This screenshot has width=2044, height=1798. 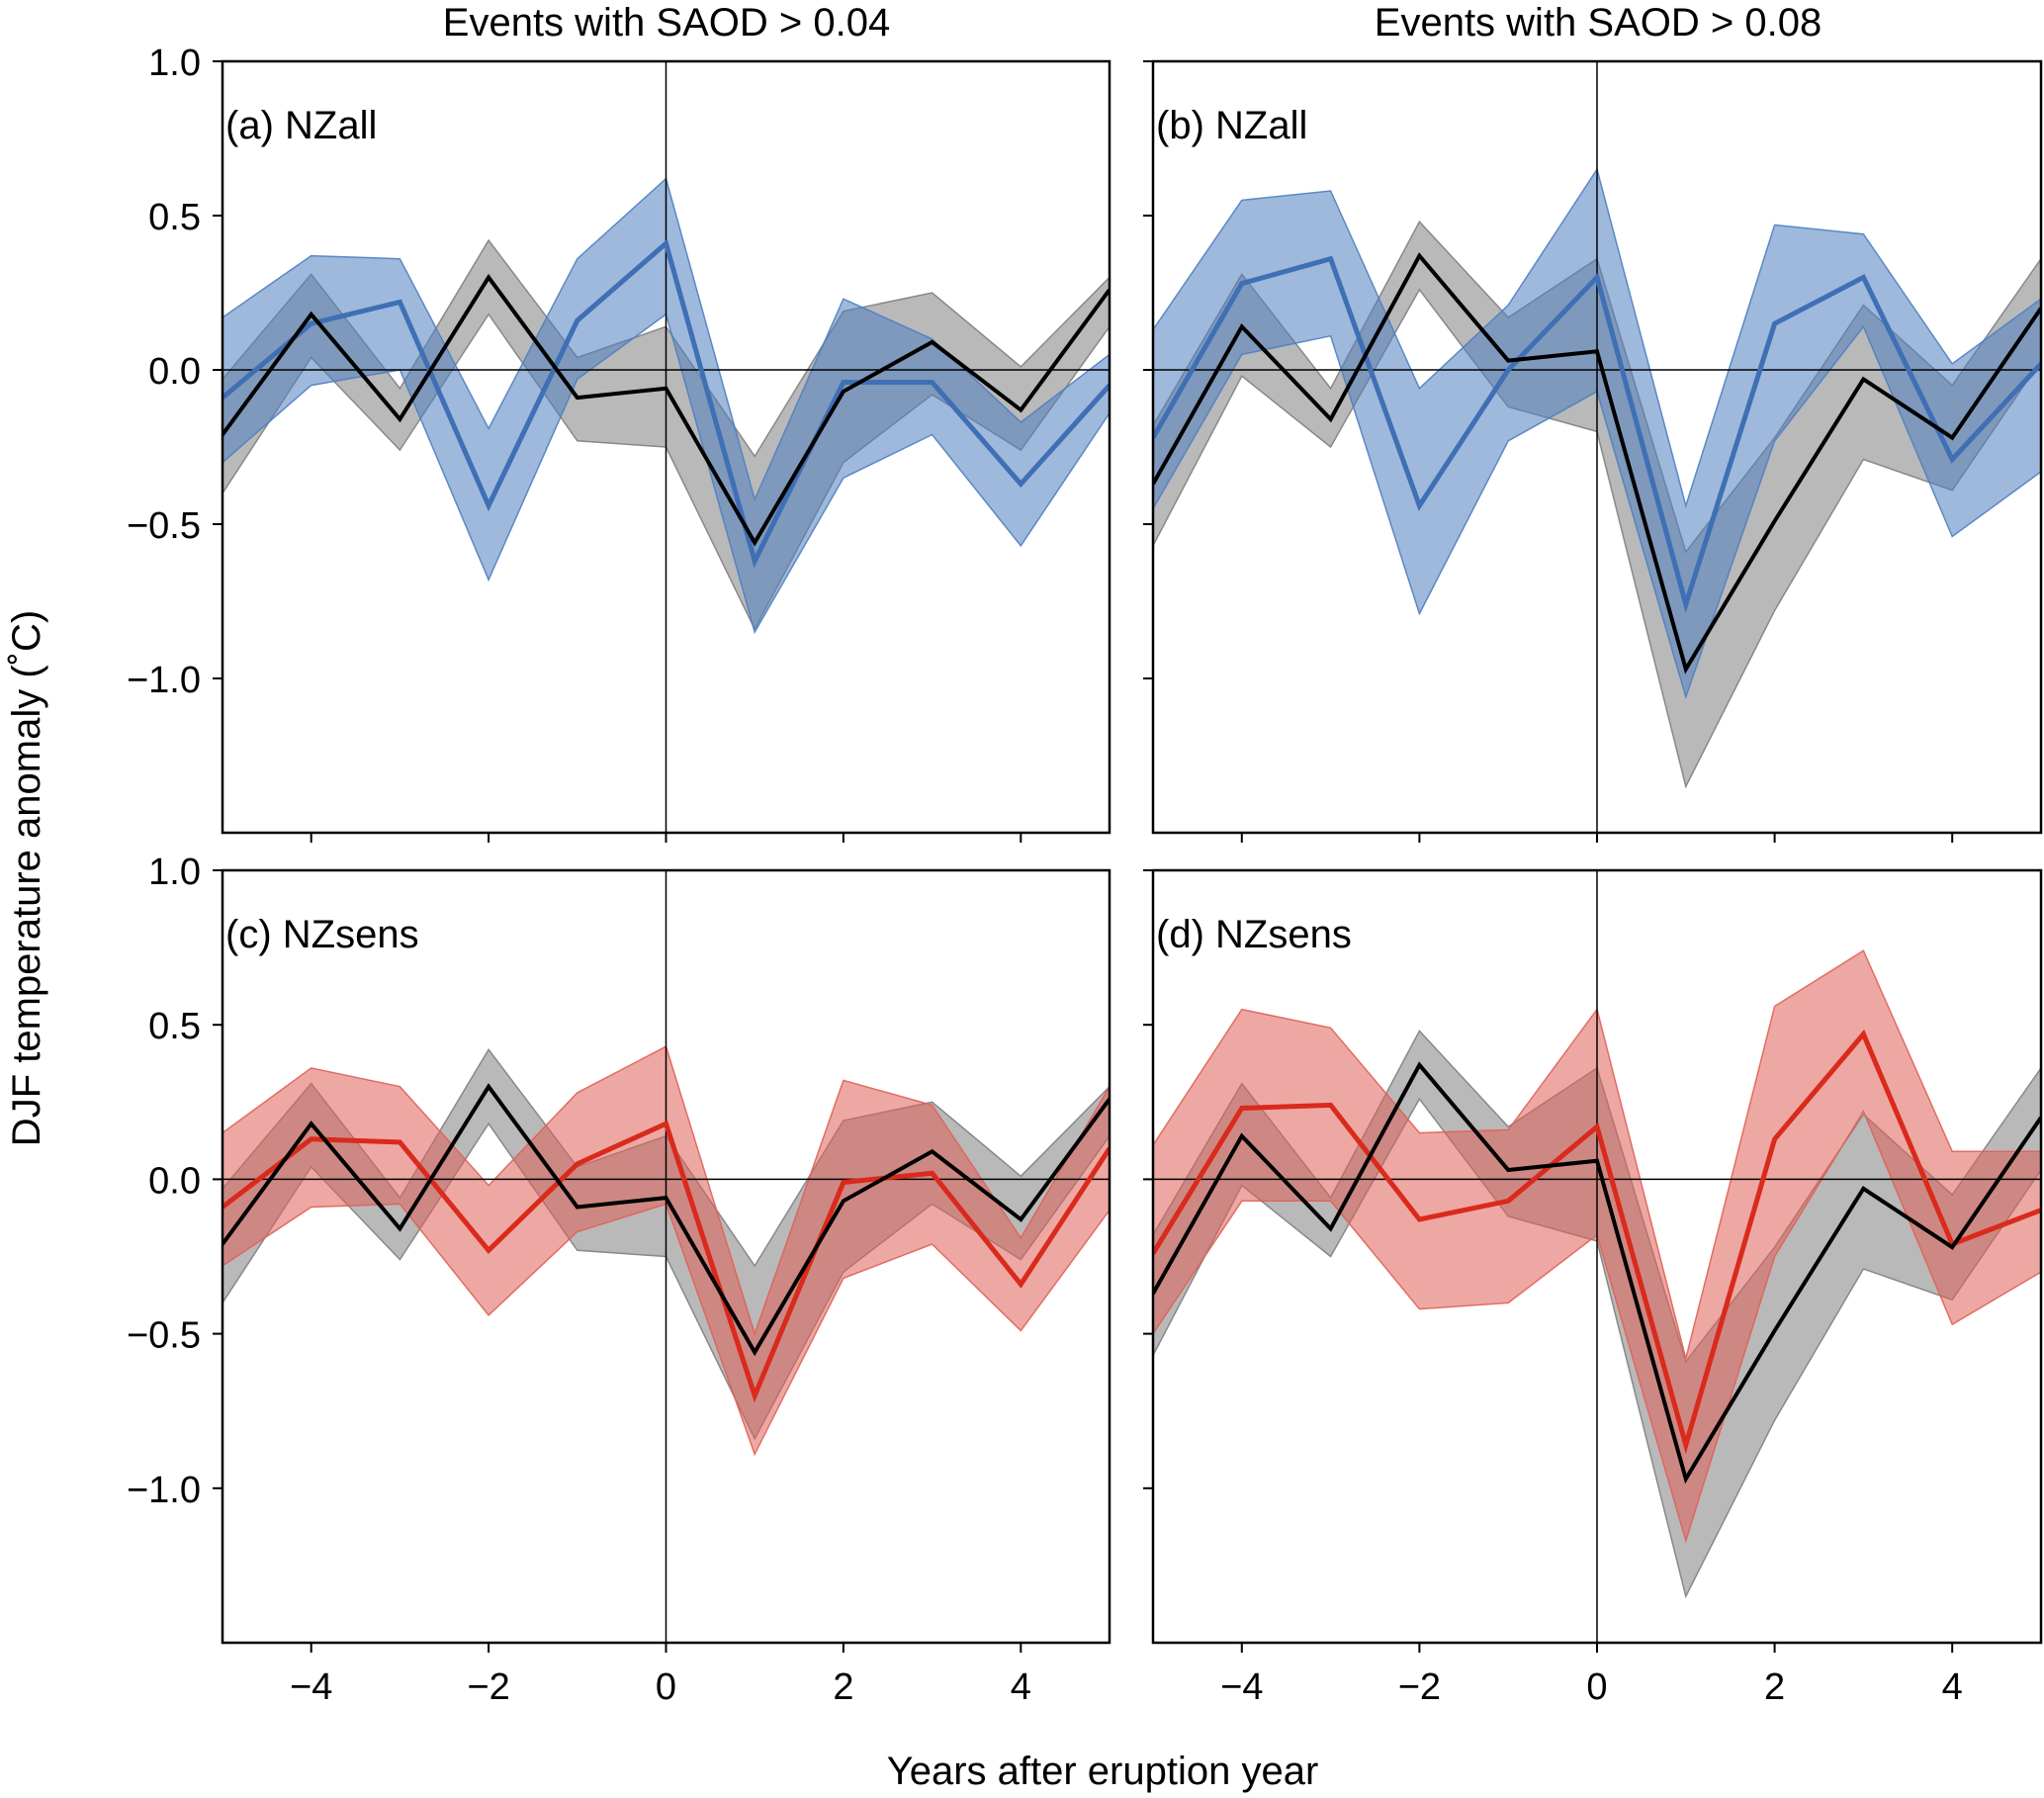 What do you see at coordinates (322, 934) in the screenshot?
I see `panel-label: (c) NZsens` at bounding box center [322, 934].